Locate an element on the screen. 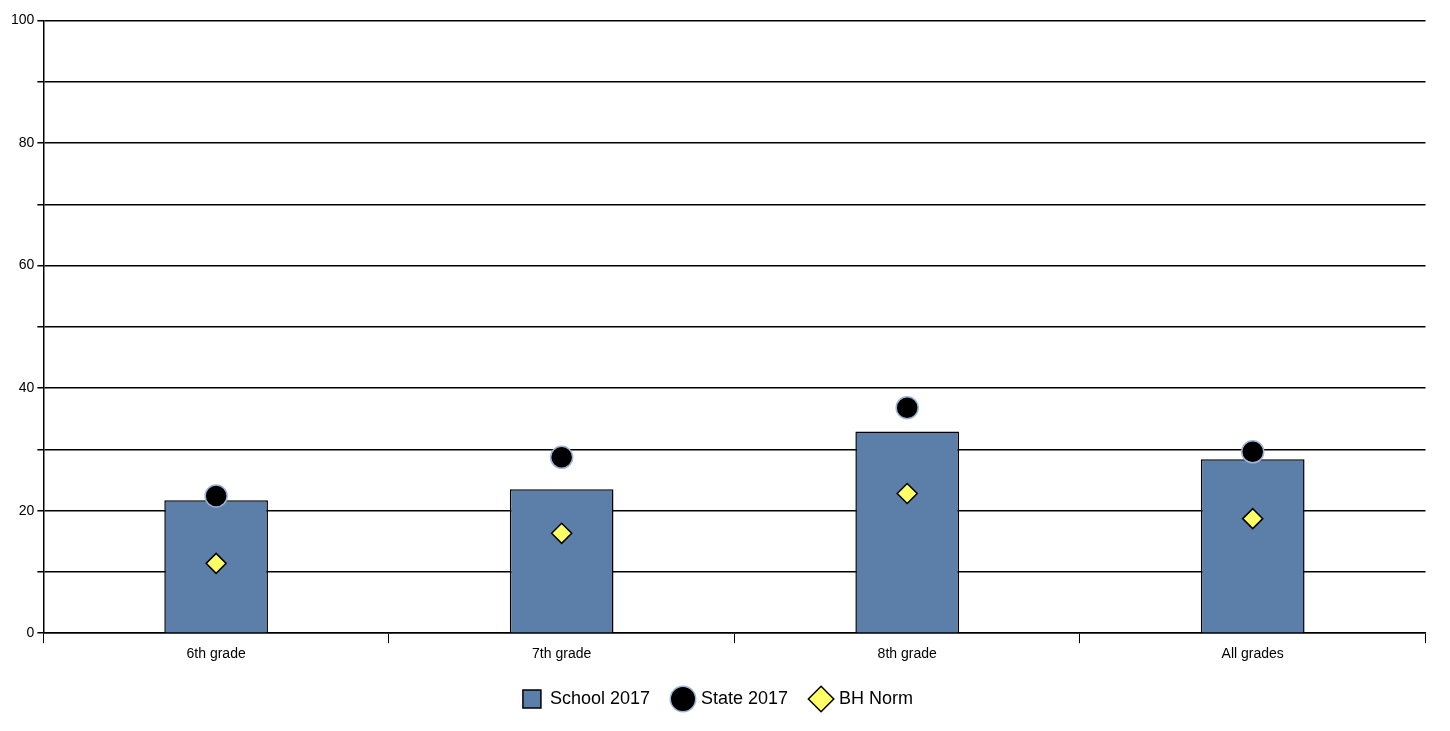  y-tick-label: 40 is located at coordinates (26, 386).